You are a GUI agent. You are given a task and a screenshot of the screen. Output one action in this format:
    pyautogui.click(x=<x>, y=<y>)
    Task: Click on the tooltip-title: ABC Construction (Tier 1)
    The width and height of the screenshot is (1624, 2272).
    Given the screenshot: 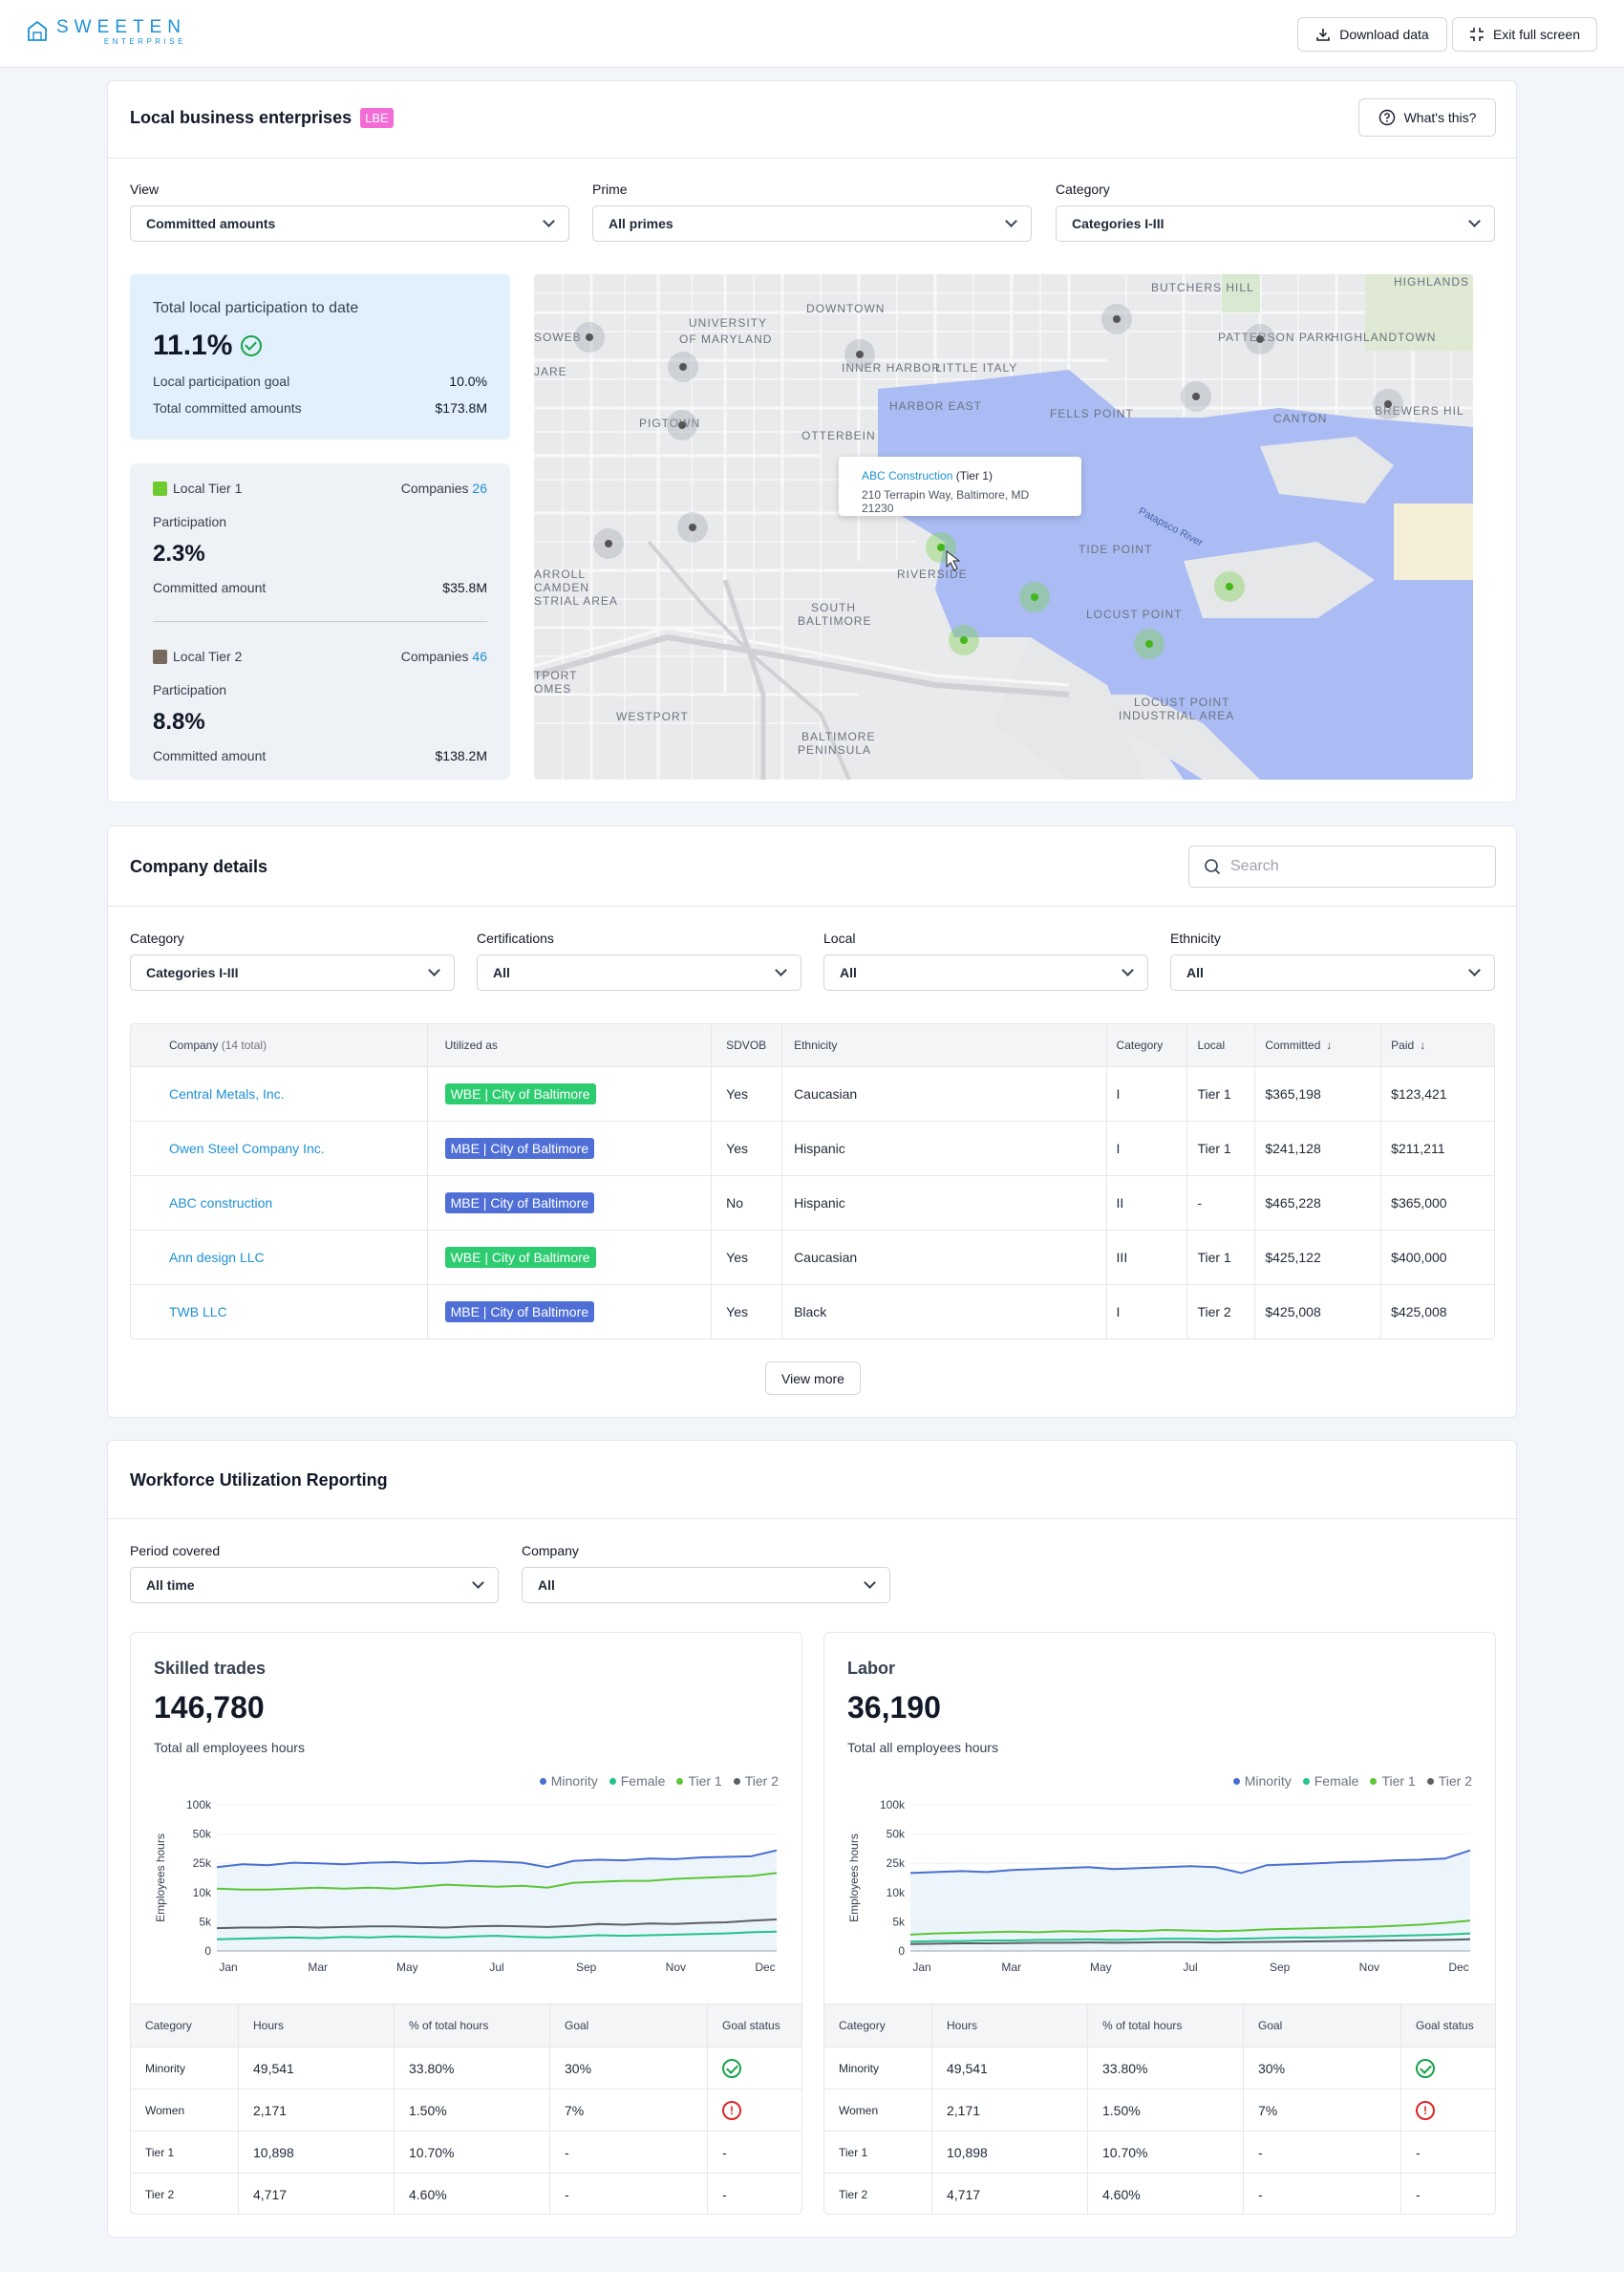 What is the action you would take?
    pyautogui.click(x=960, y=475)
    